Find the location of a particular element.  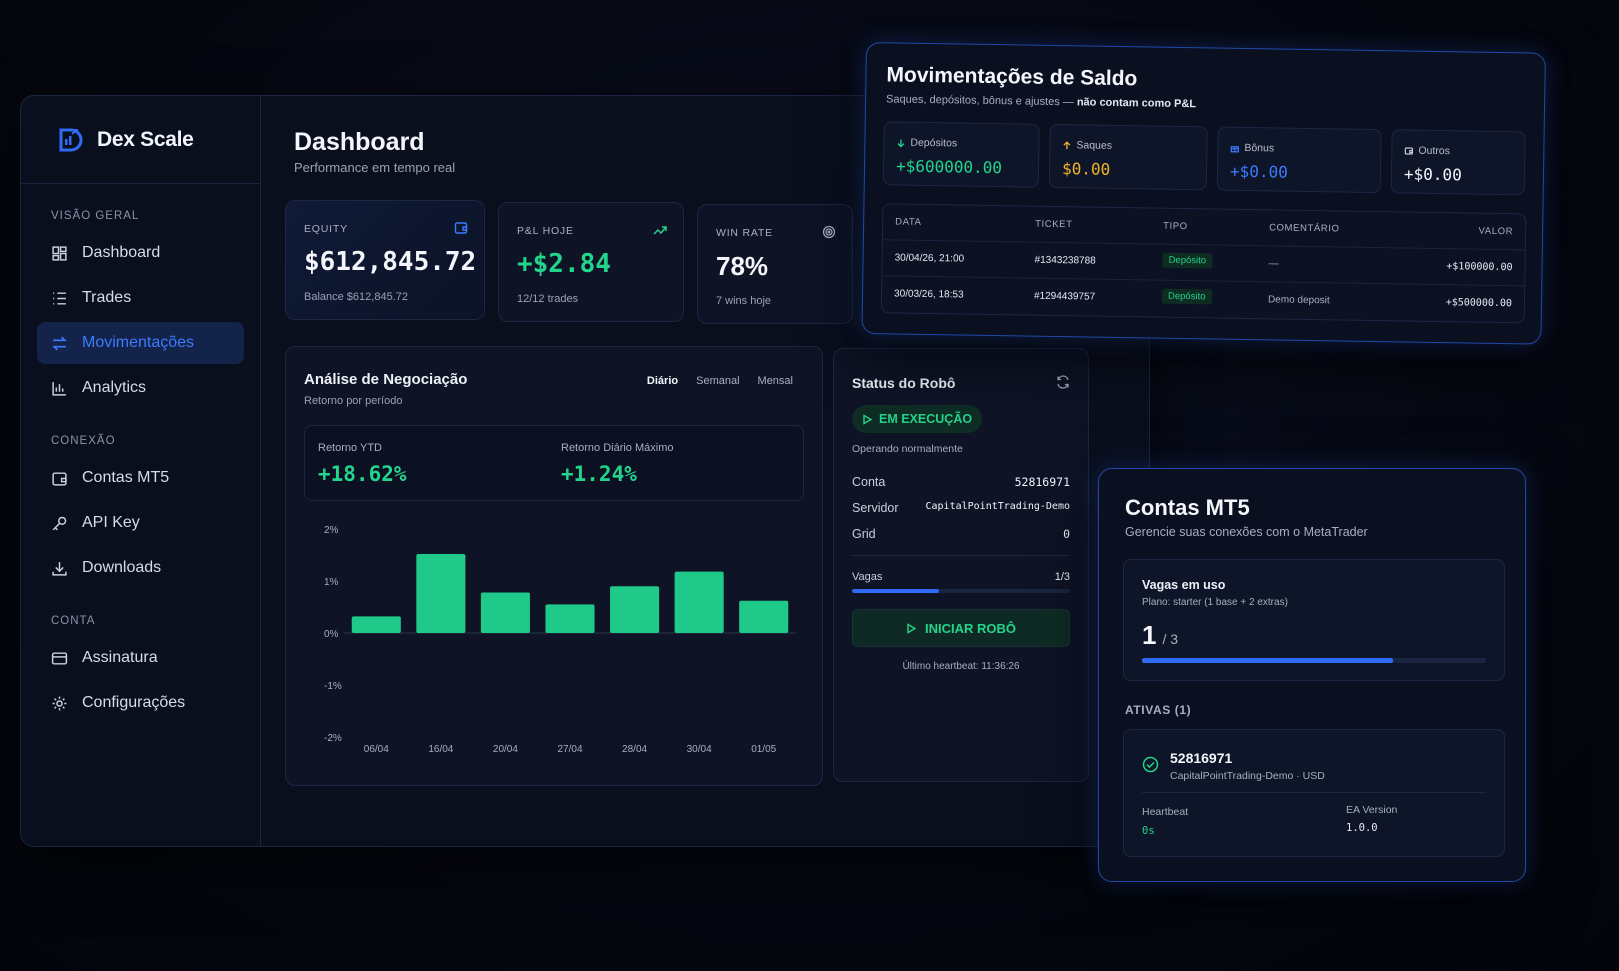

card-label: Bônus is located at coordinates (1252, 148).